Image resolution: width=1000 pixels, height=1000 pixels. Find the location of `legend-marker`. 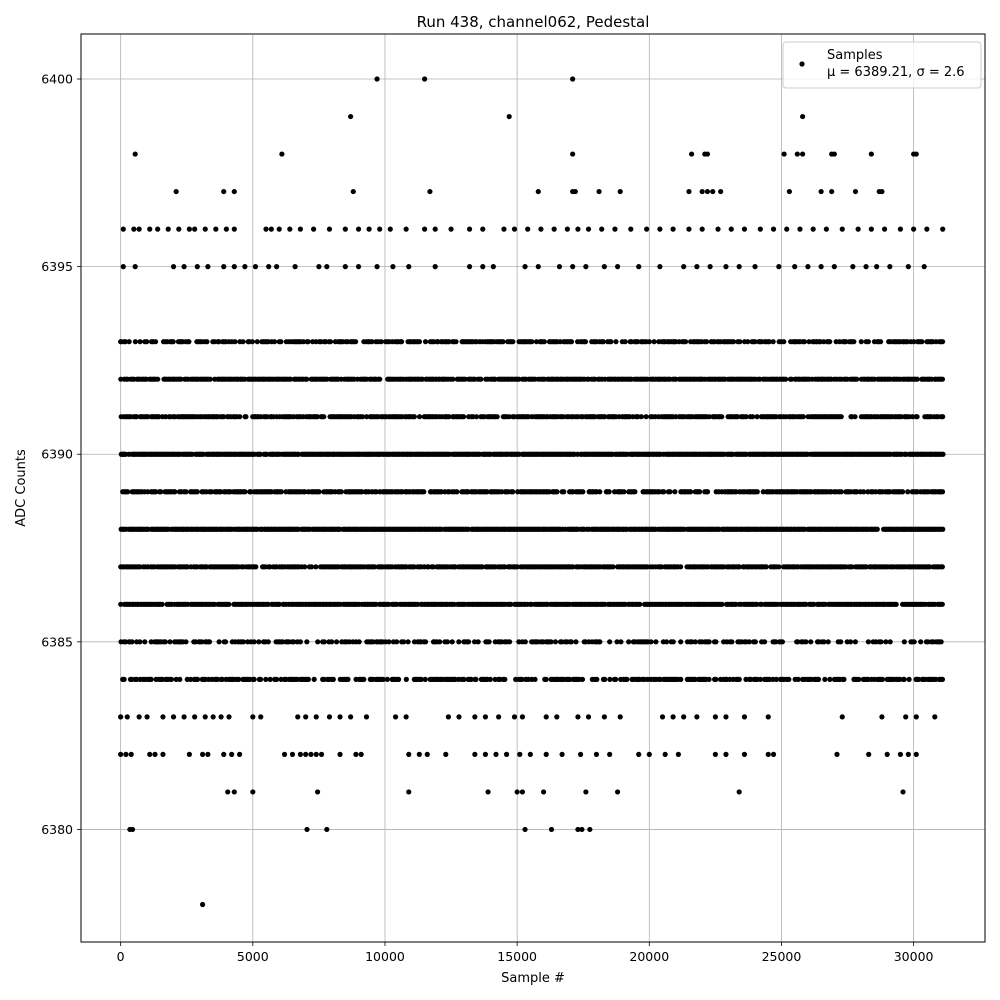

legend-marker is located at coordinates (802, 64).